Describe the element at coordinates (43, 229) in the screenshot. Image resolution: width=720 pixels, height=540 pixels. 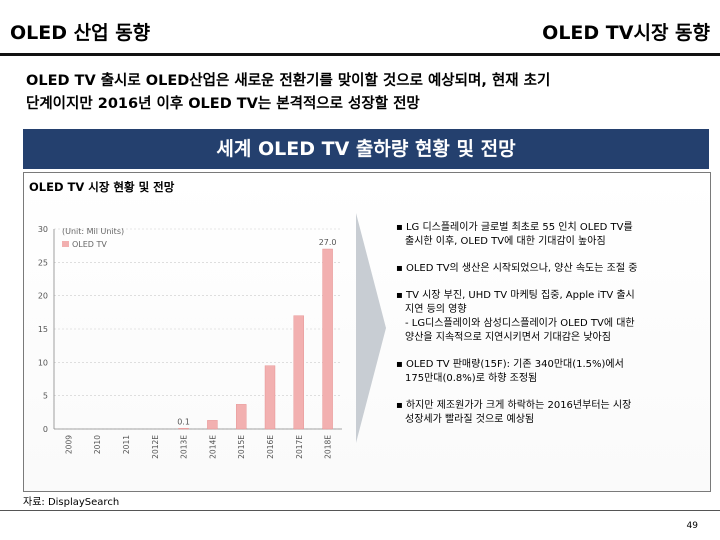
I see `y-tick-label: 30` at that location.